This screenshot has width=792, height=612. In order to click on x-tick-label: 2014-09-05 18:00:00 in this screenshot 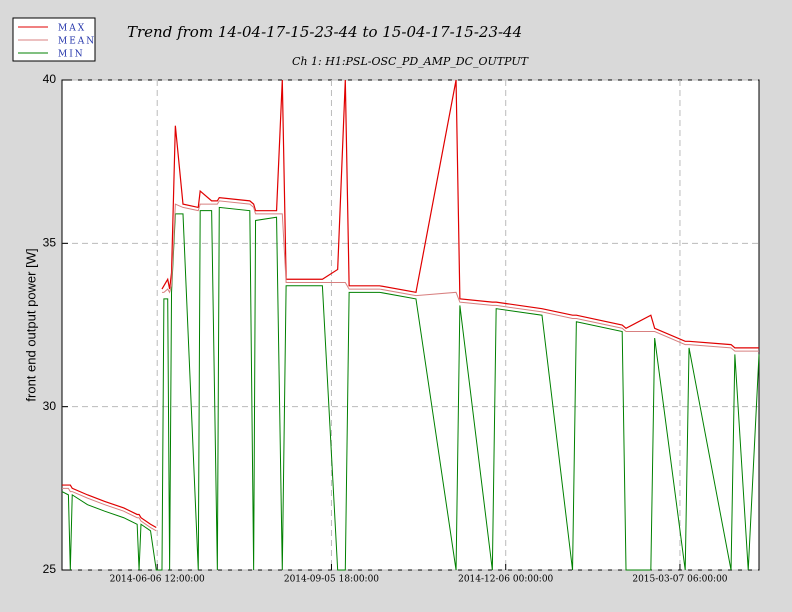, I will do `click(331, 580)`.